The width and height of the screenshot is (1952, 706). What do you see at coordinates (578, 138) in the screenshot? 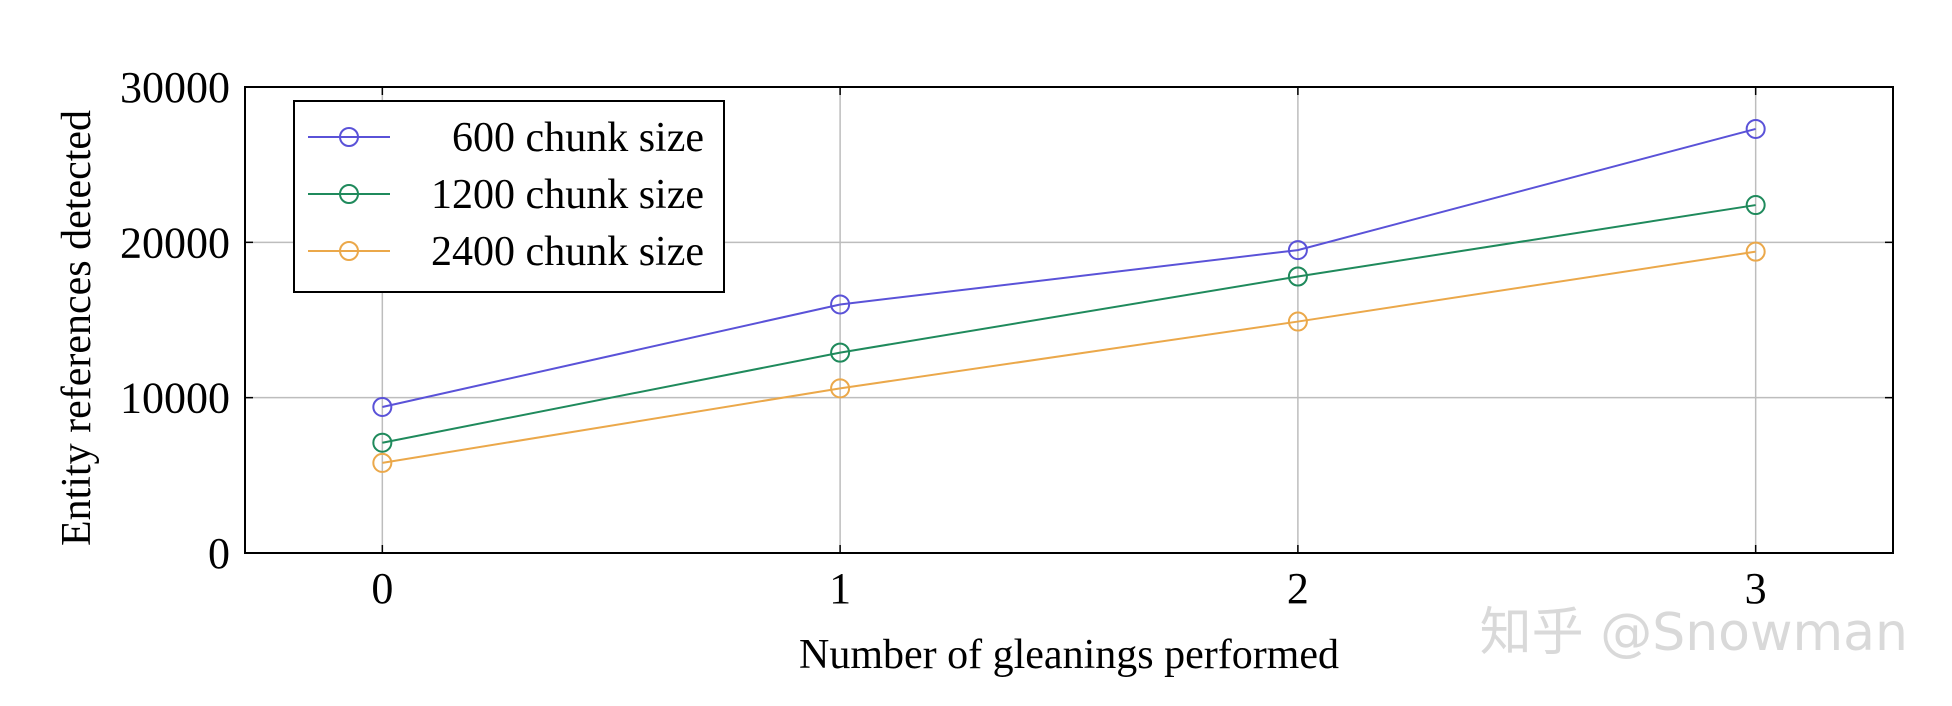
I see `legend-label: 600 chunk size` at bounding box center [578, 138].